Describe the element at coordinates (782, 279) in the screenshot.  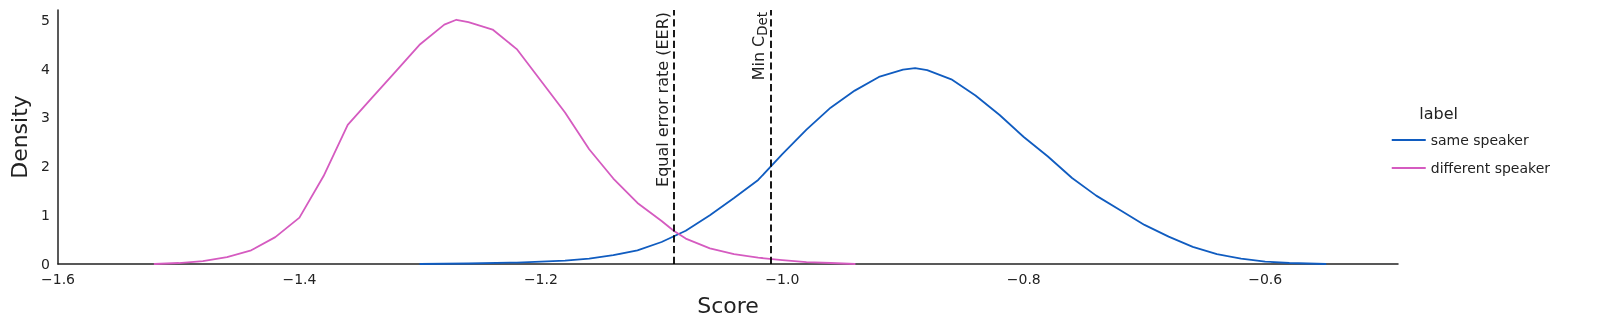
I see `x-tick-label: −1.0` at that location.